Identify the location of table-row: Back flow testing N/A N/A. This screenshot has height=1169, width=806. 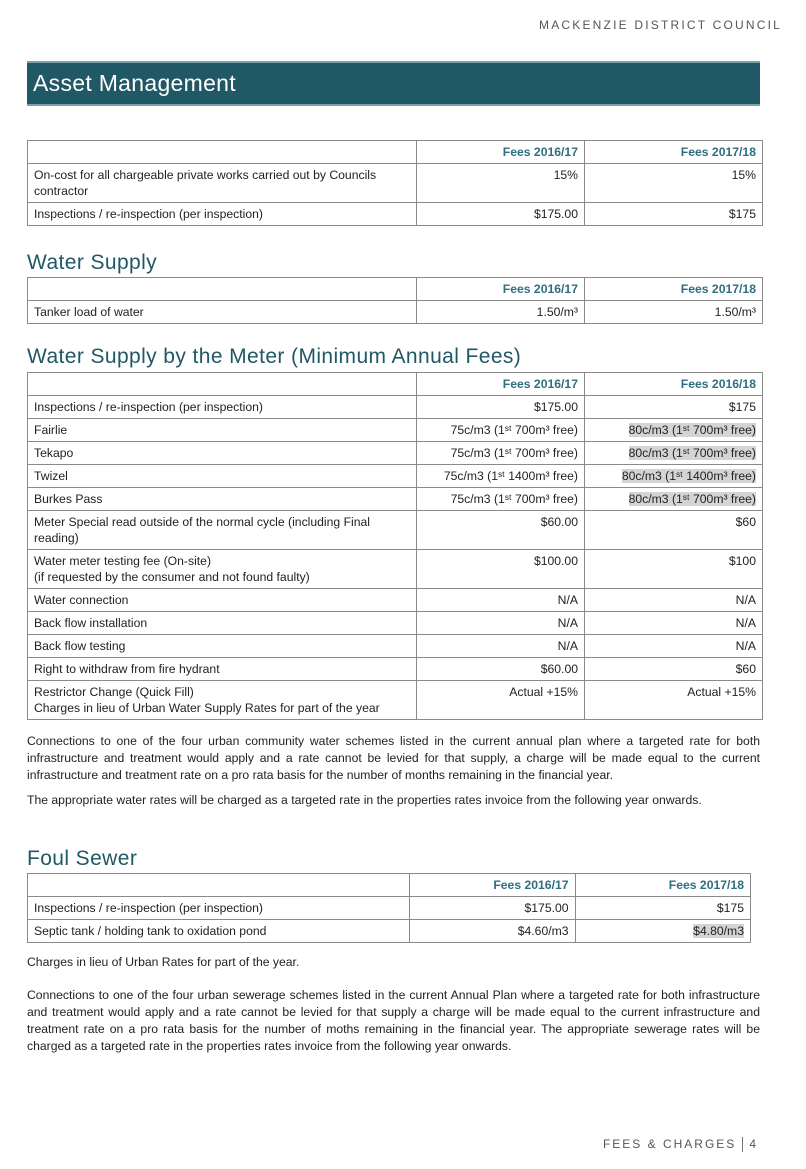
(395, 646).